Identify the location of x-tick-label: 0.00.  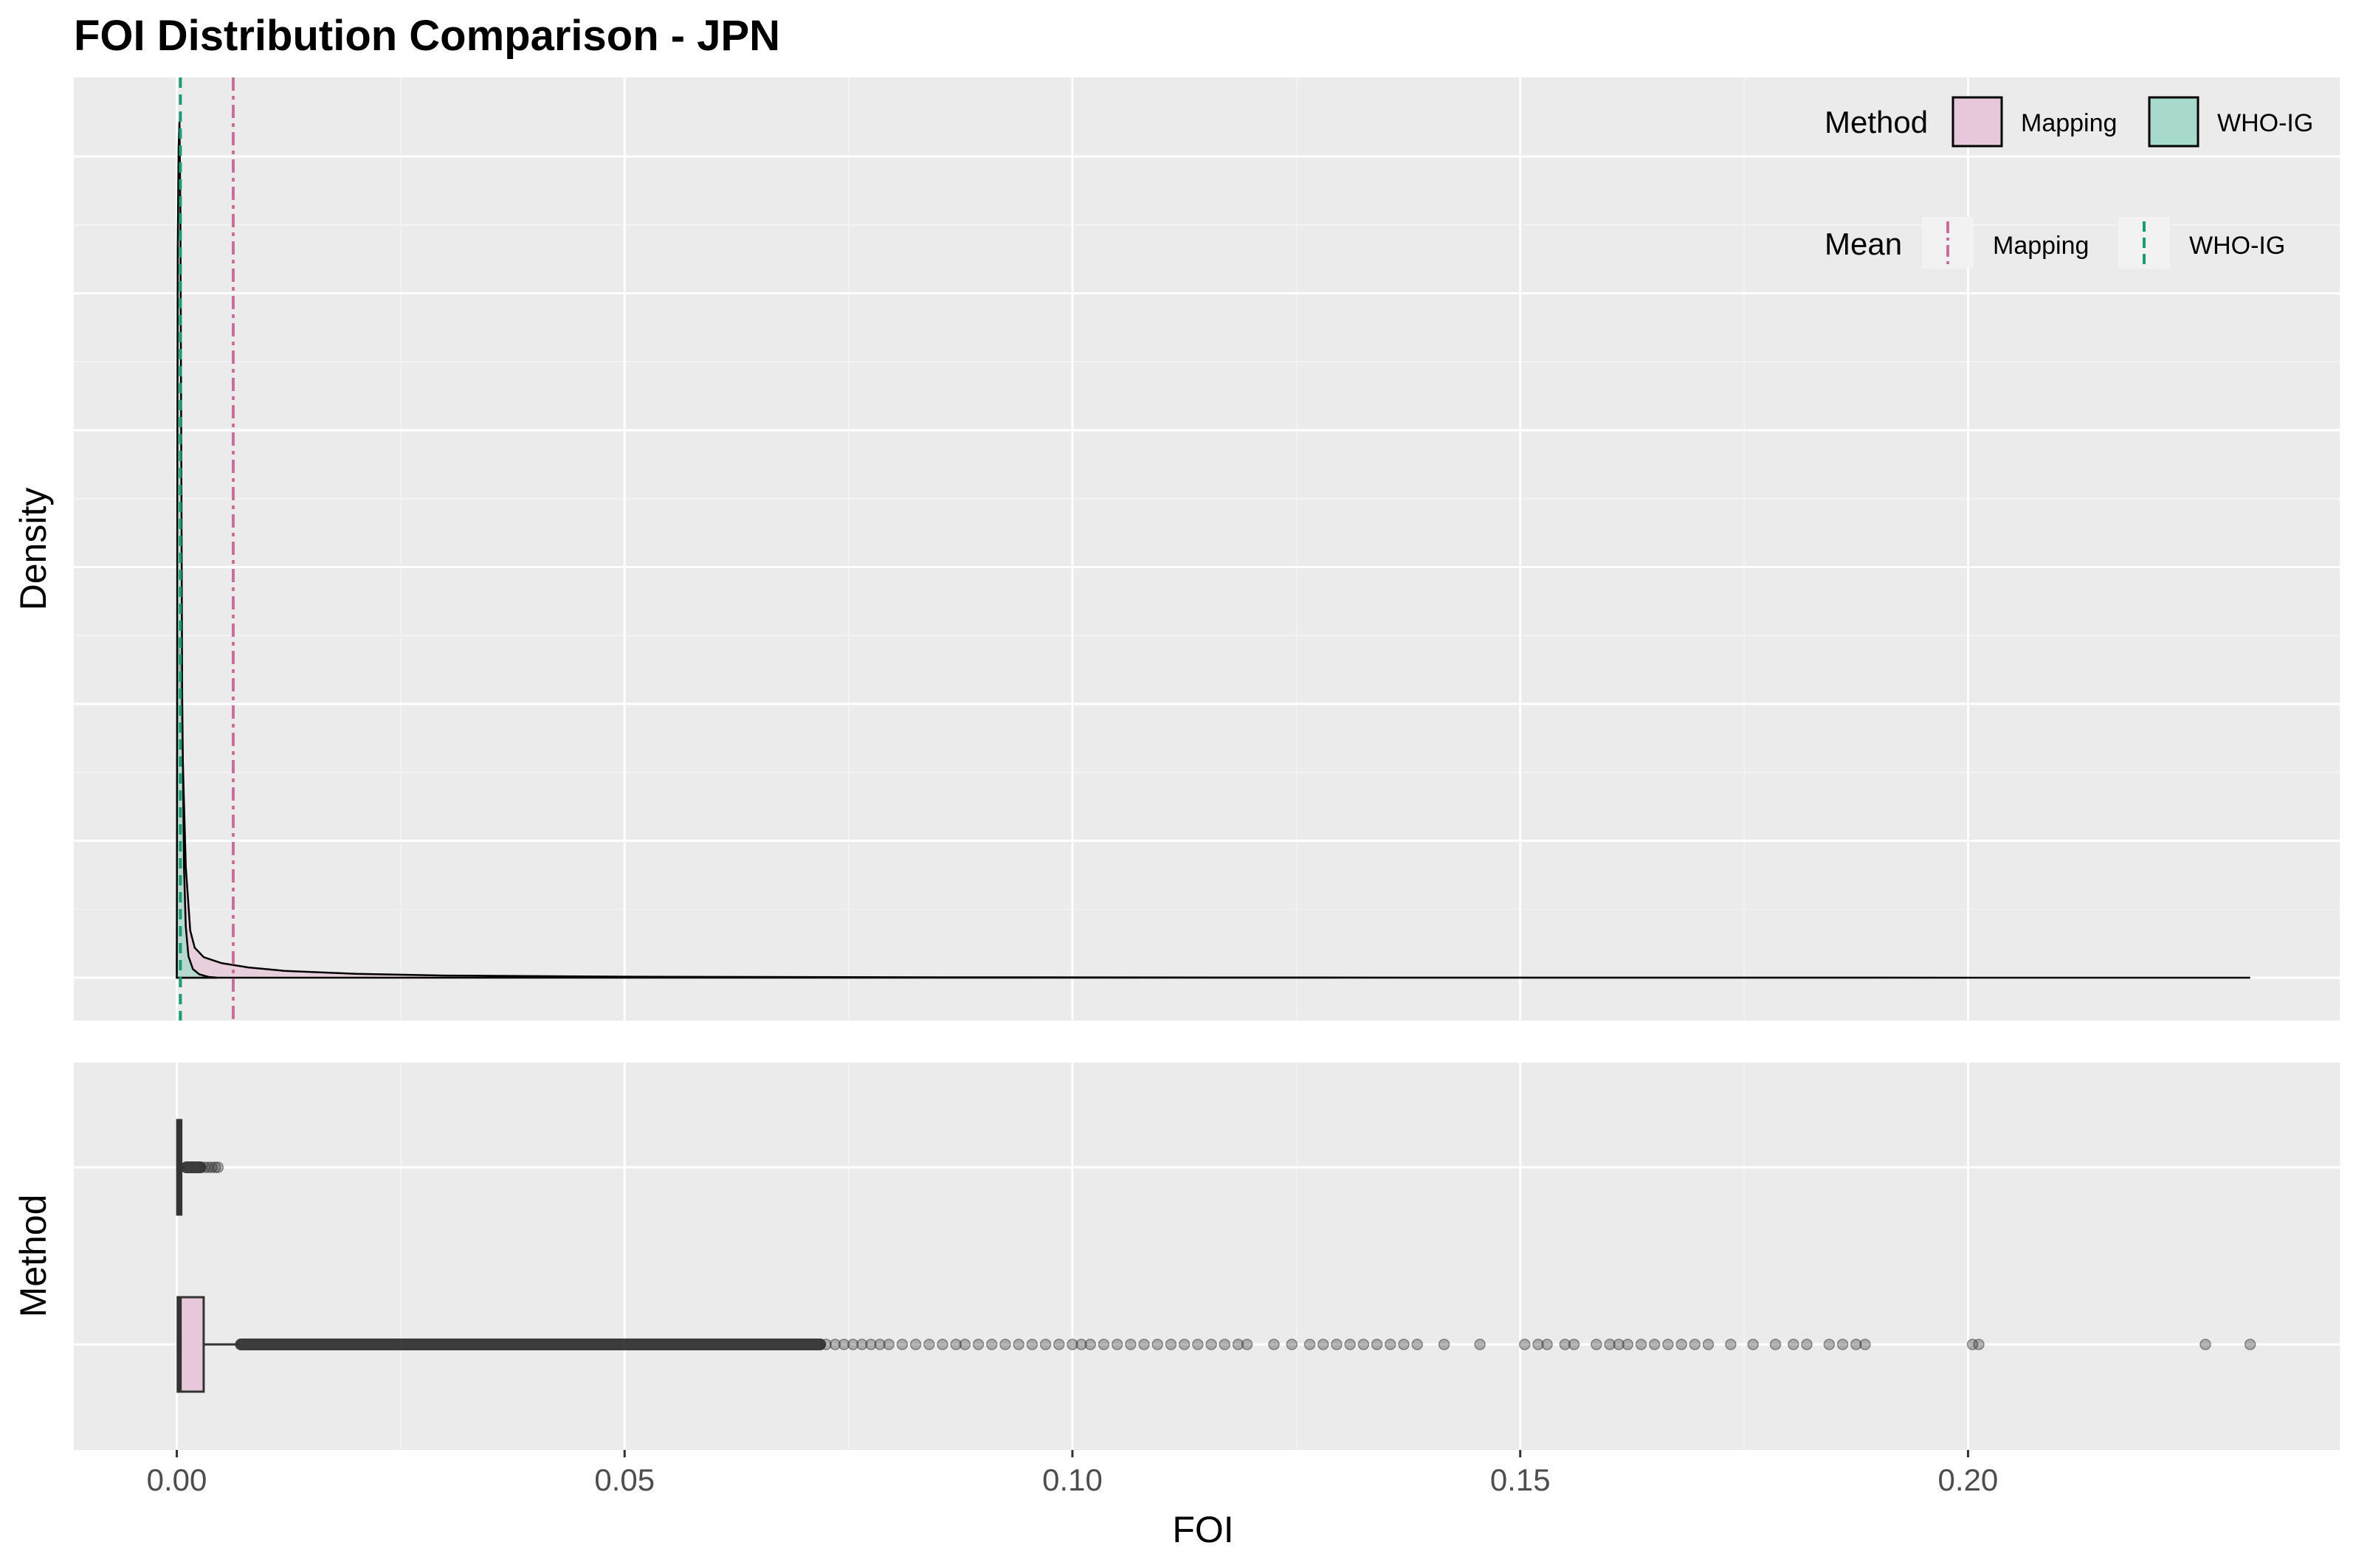
(177, 1479).